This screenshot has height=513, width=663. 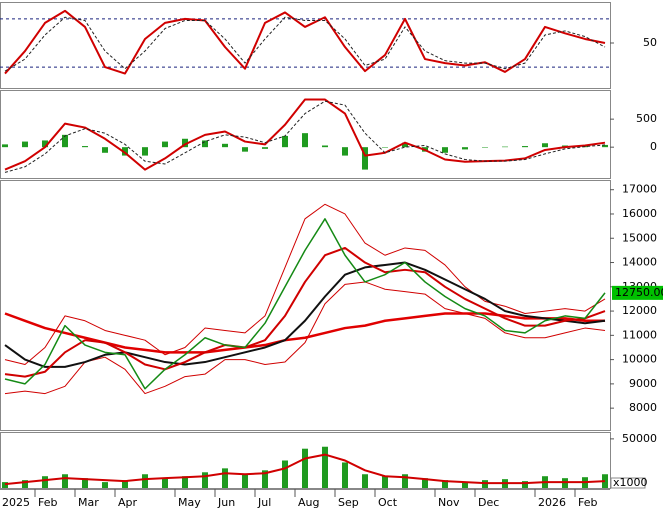 I want to click on x-tick-label: May, so click(x=189, y=502).